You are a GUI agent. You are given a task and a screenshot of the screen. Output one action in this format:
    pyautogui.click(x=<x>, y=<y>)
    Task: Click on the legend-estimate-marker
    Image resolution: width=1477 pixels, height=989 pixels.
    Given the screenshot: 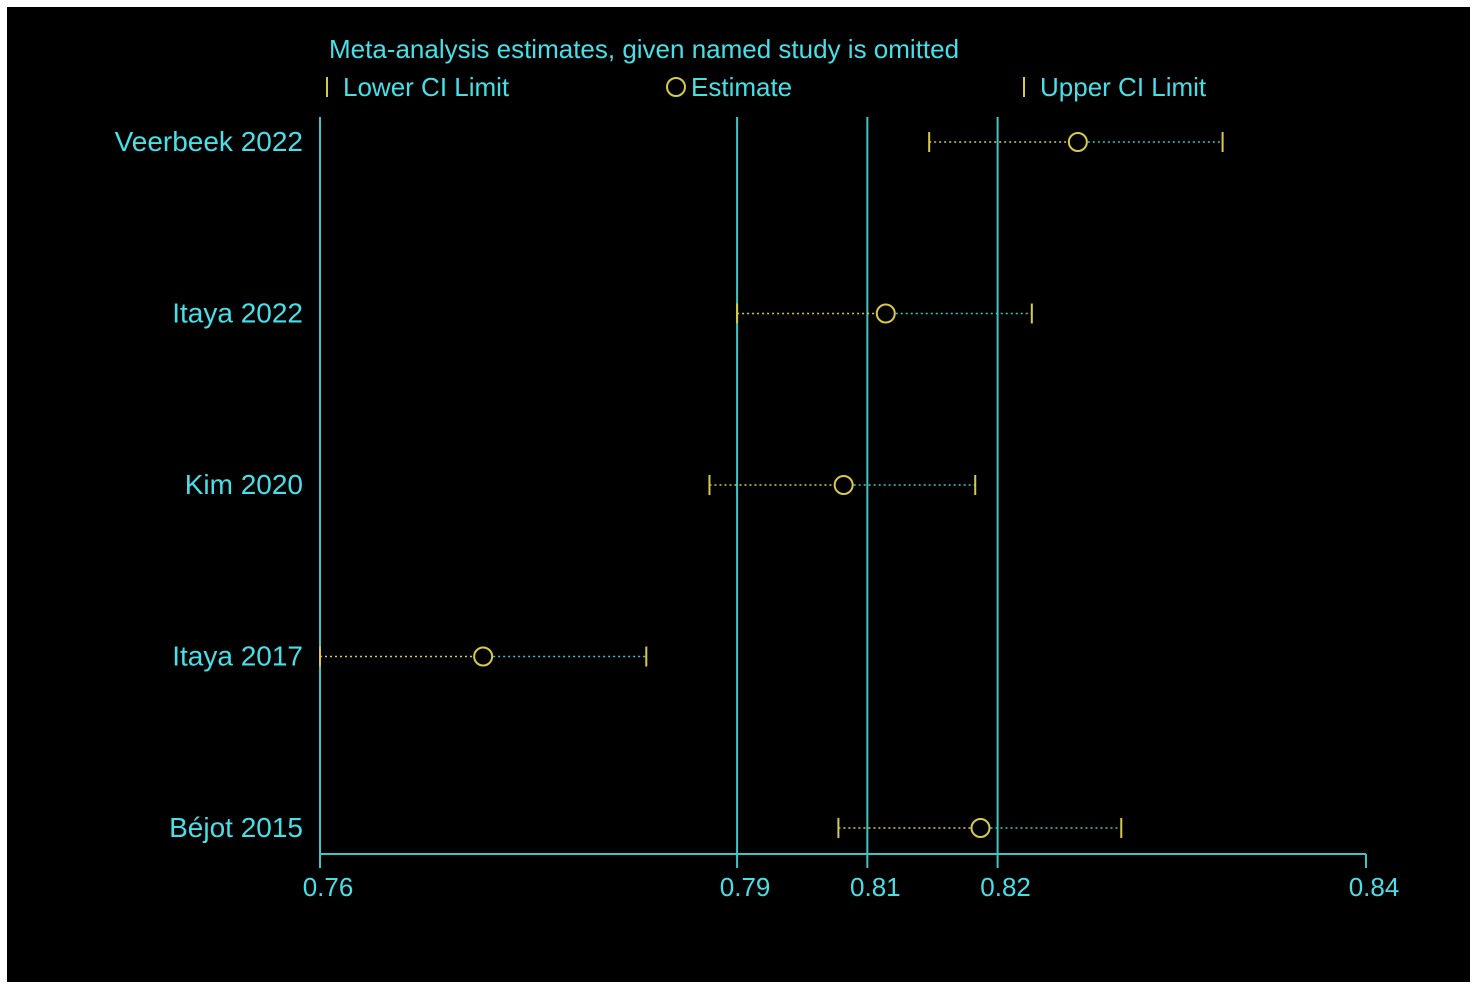 What is the action you would take?
    pyautogui.click(x=676, y=87)
    